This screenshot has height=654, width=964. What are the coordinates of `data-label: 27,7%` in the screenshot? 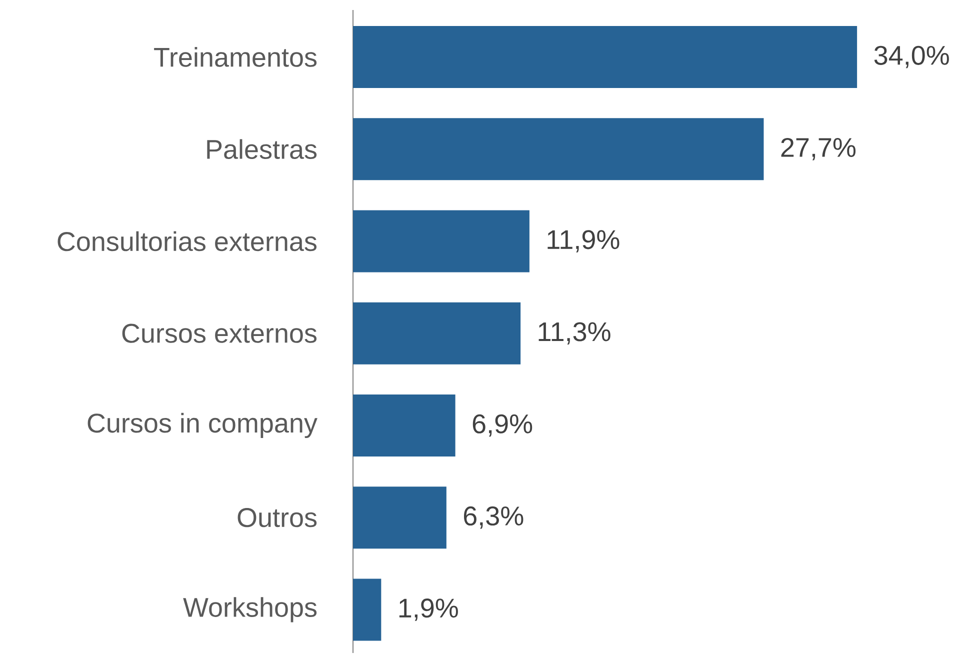 It's located at (818, 149).